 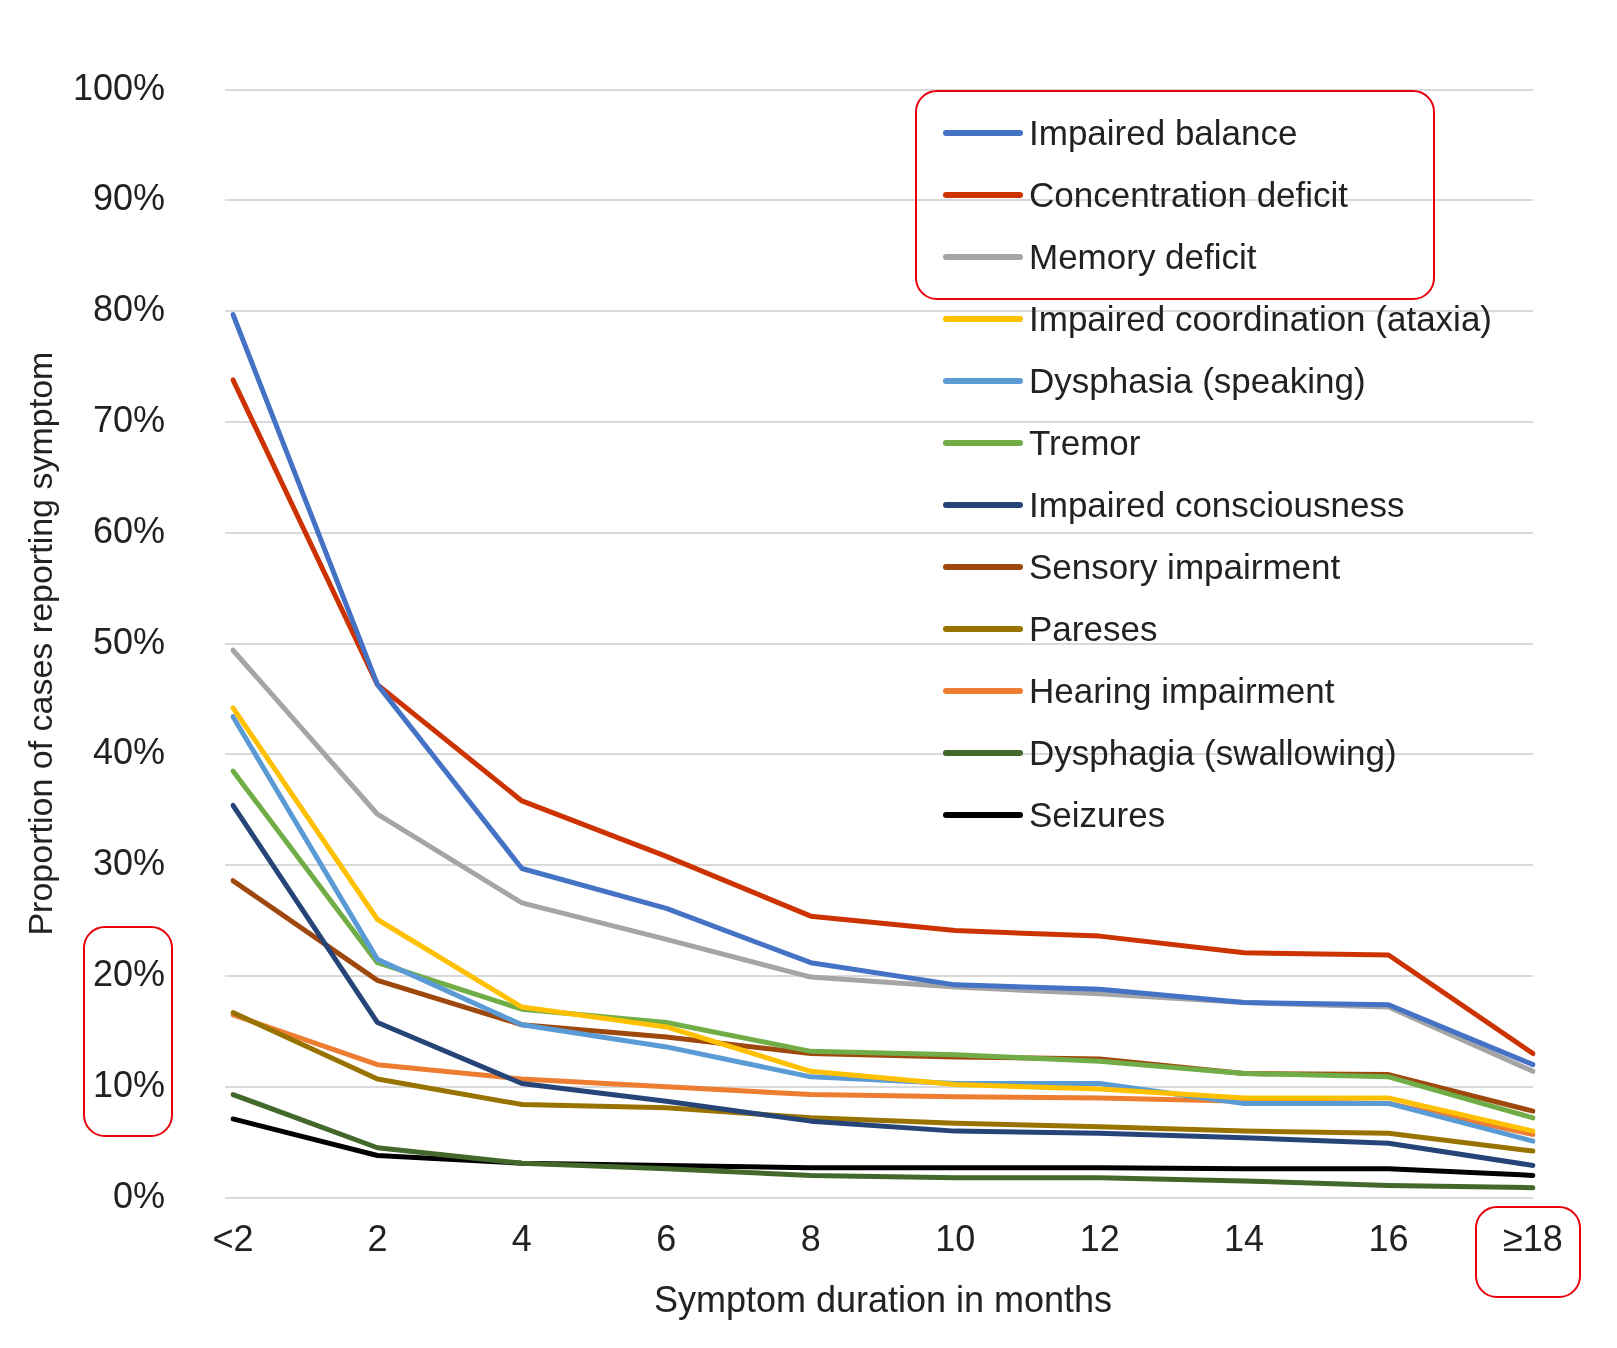 I want to click on y-axis-title: Proportion of cases reporting symptom, so click(x=39, y=643).